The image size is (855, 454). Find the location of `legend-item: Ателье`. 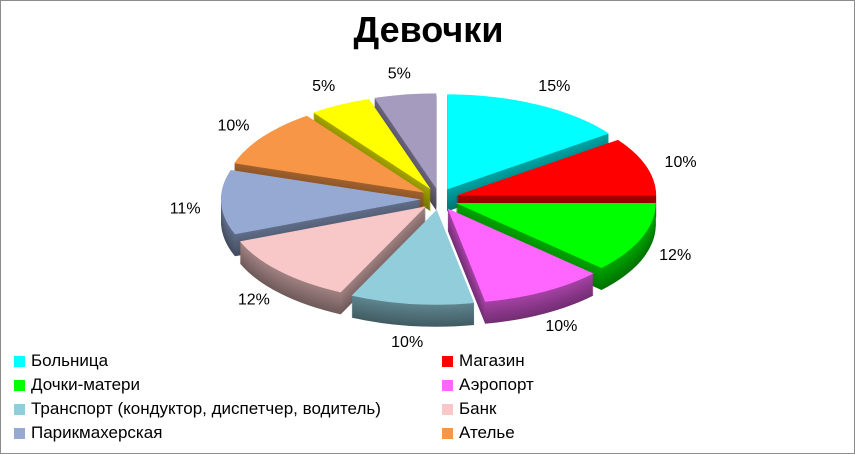

legend-item: Ателье is located at coordinates (478, 433).